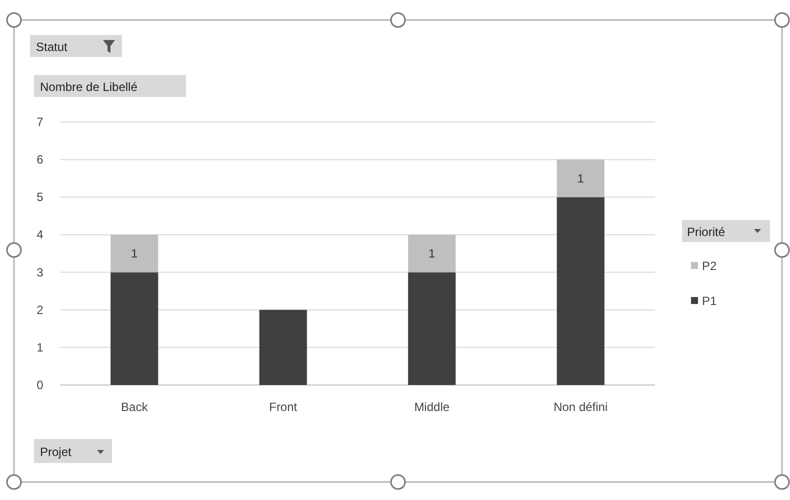 The image size is (790, 500). What do you see at coordinates (283, 407) in the screenshot?
I see `x-tick-label: Front` at bounding box center [283, 407].